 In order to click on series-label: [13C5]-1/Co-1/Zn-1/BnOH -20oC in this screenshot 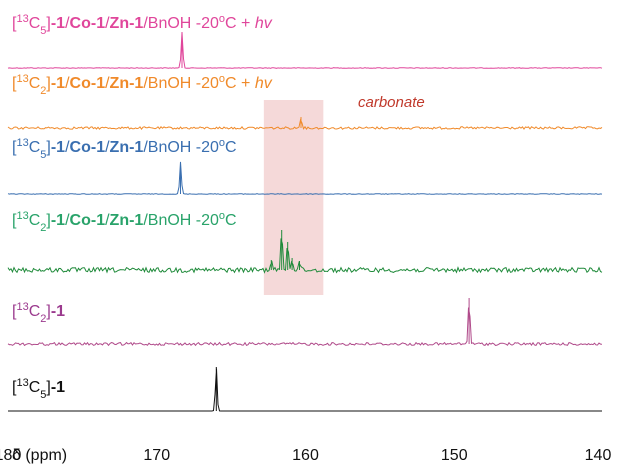, I will do `click(124, 149)`.